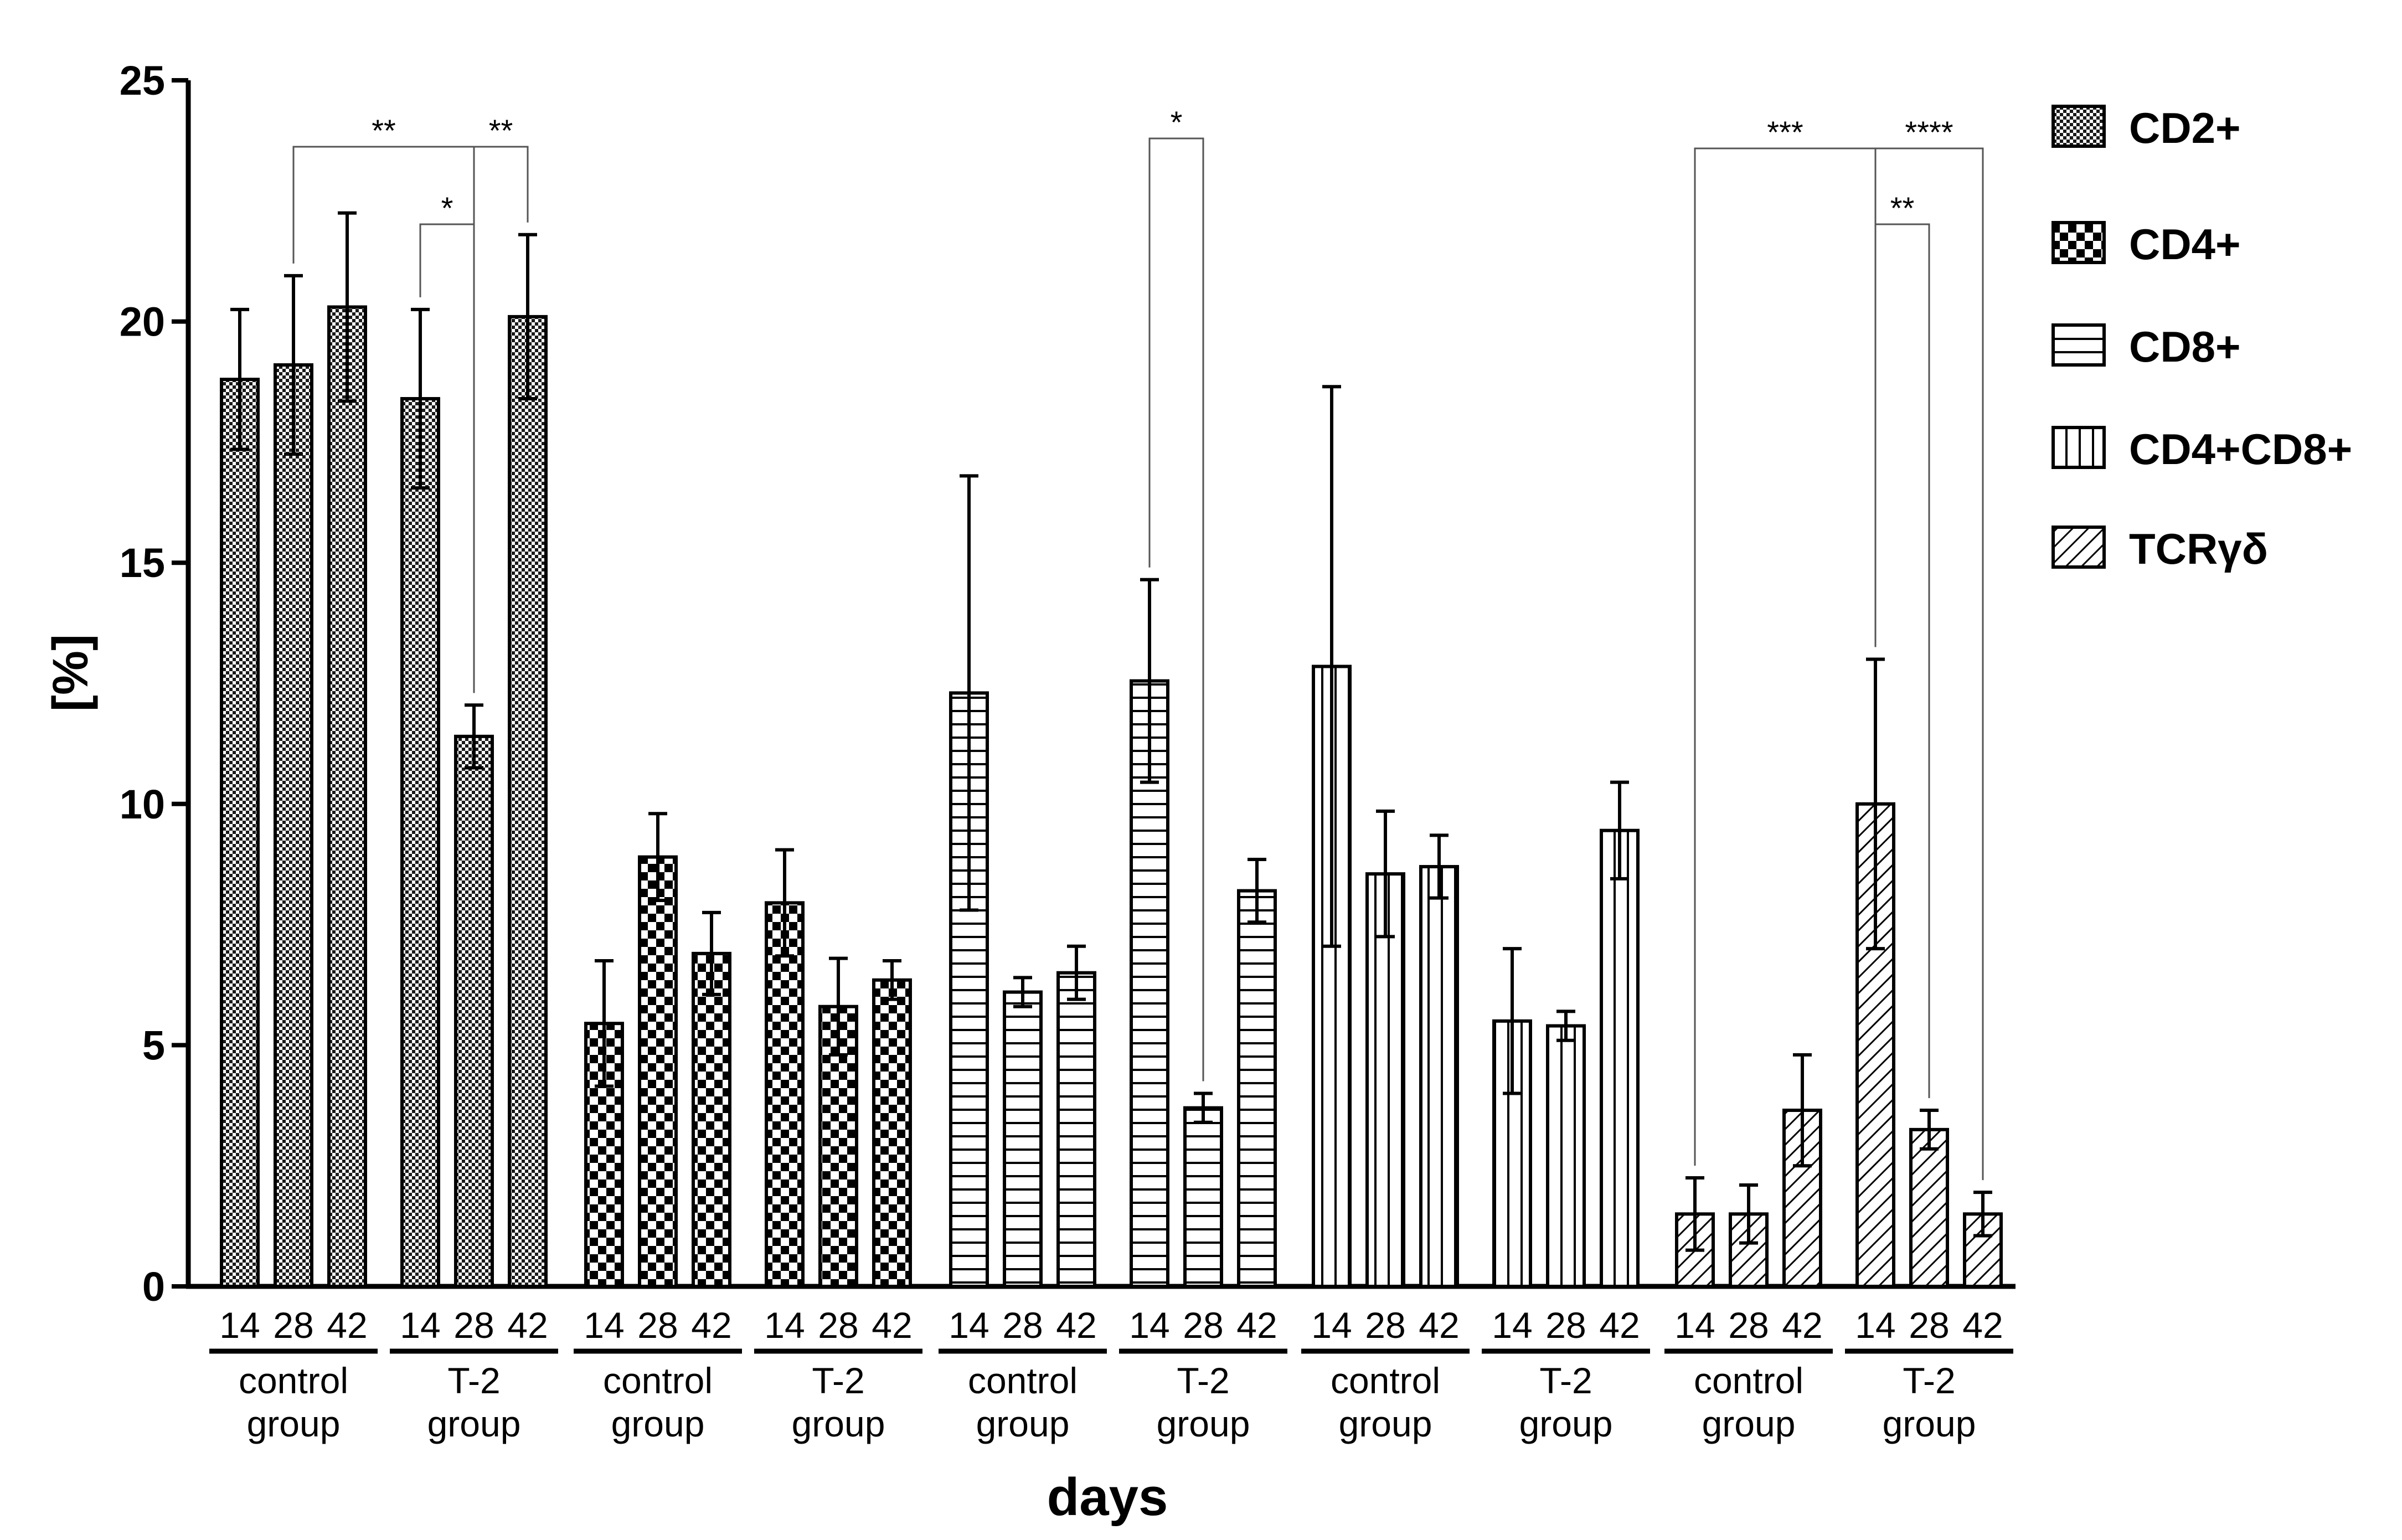 The image size is (2402, 1540). I want to click on y-tick-label: 5, so click(153, 1045).